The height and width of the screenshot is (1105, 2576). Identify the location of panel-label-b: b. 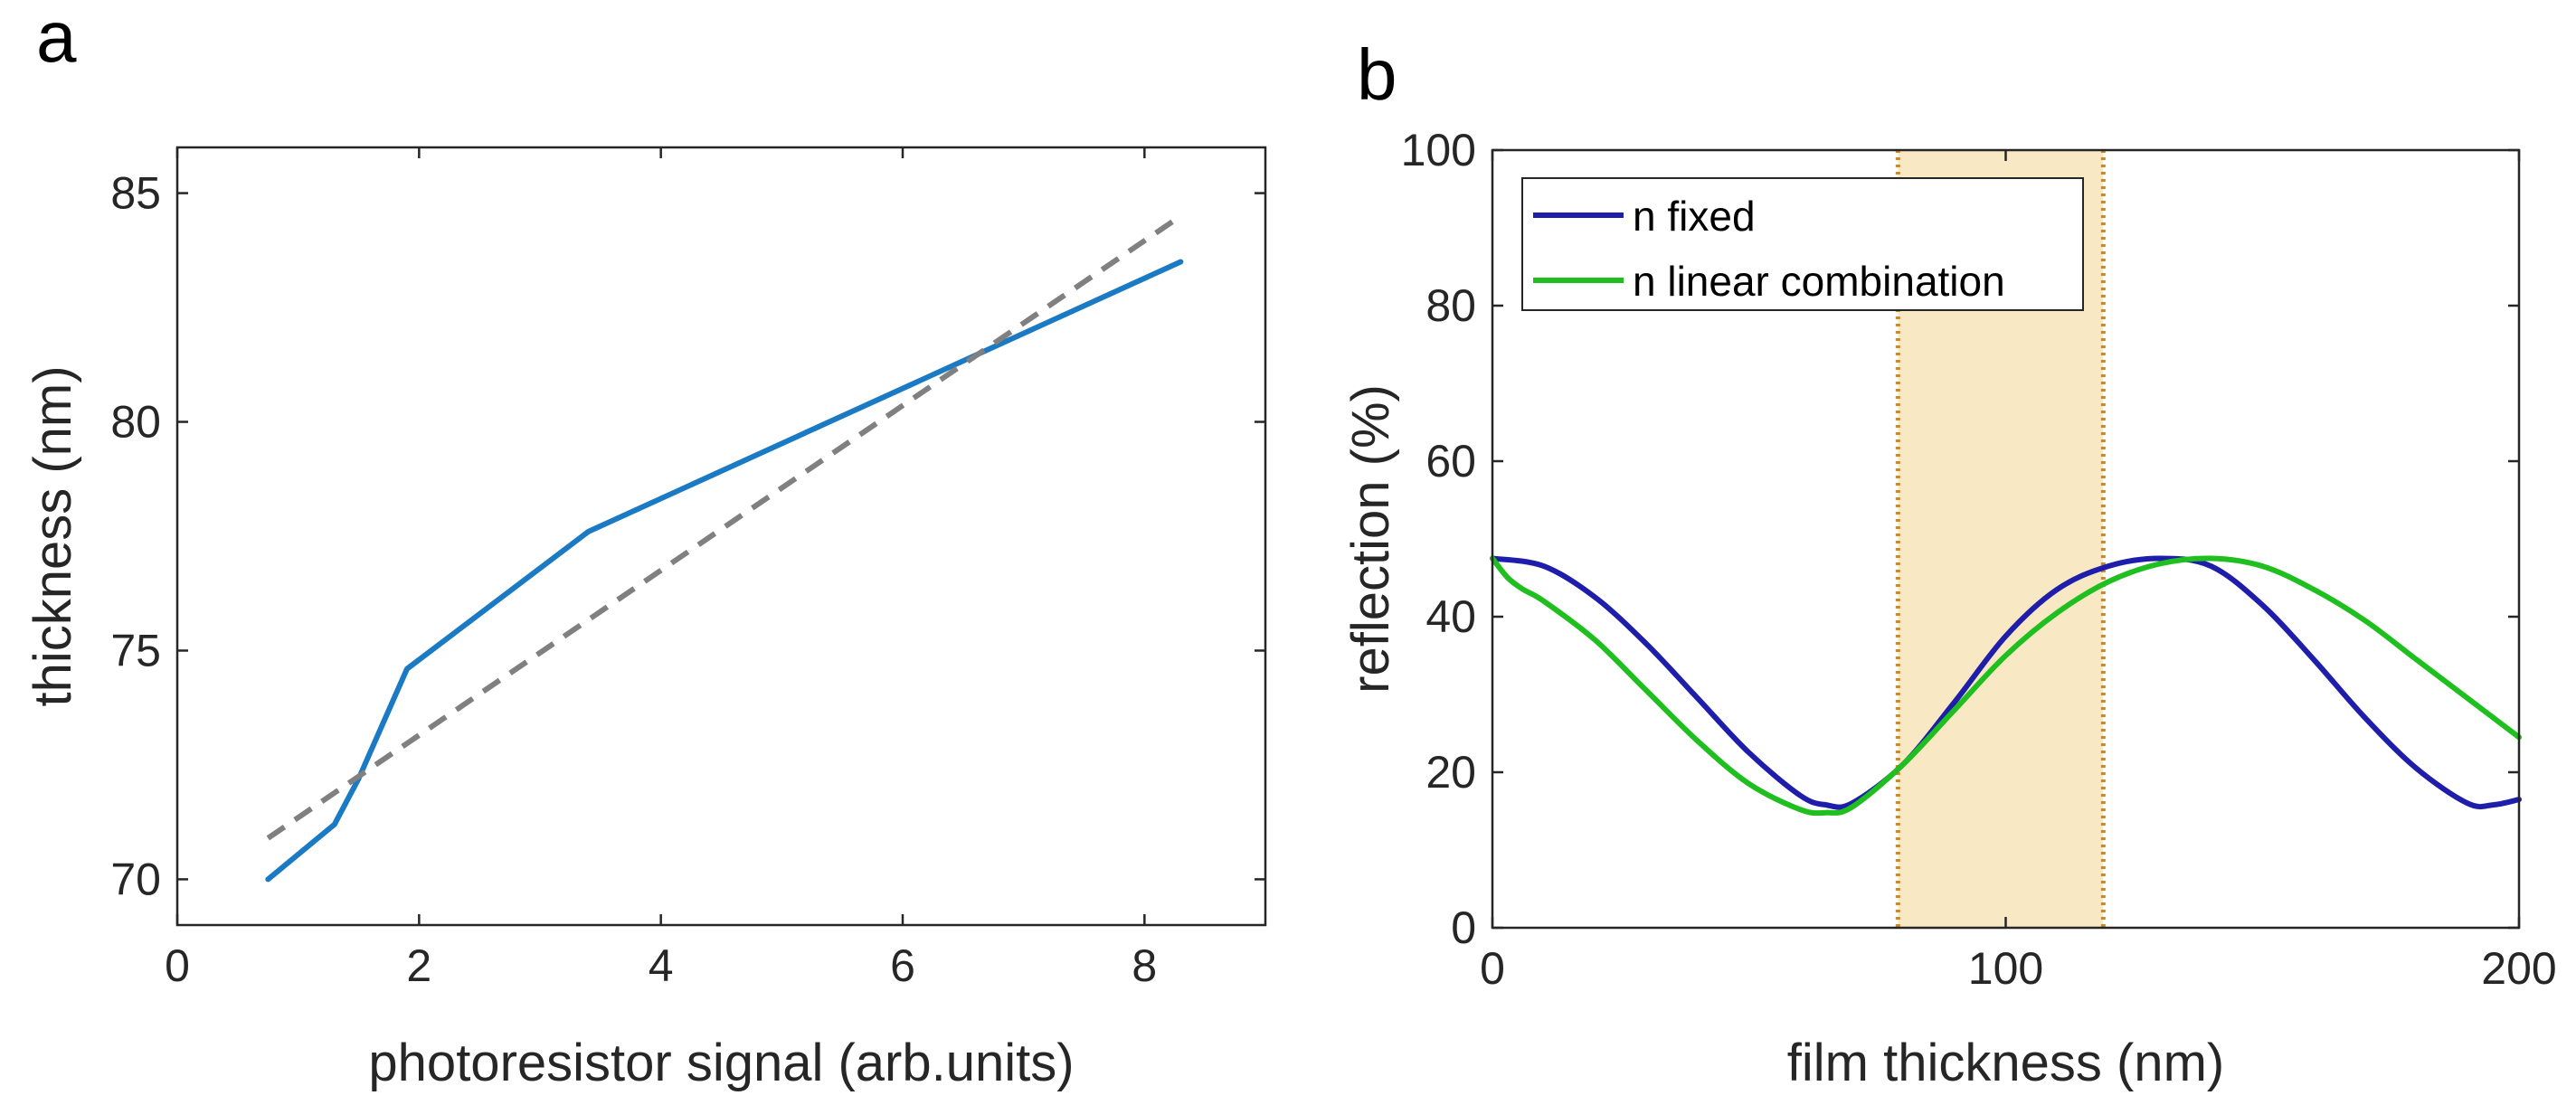
(1377, 74).